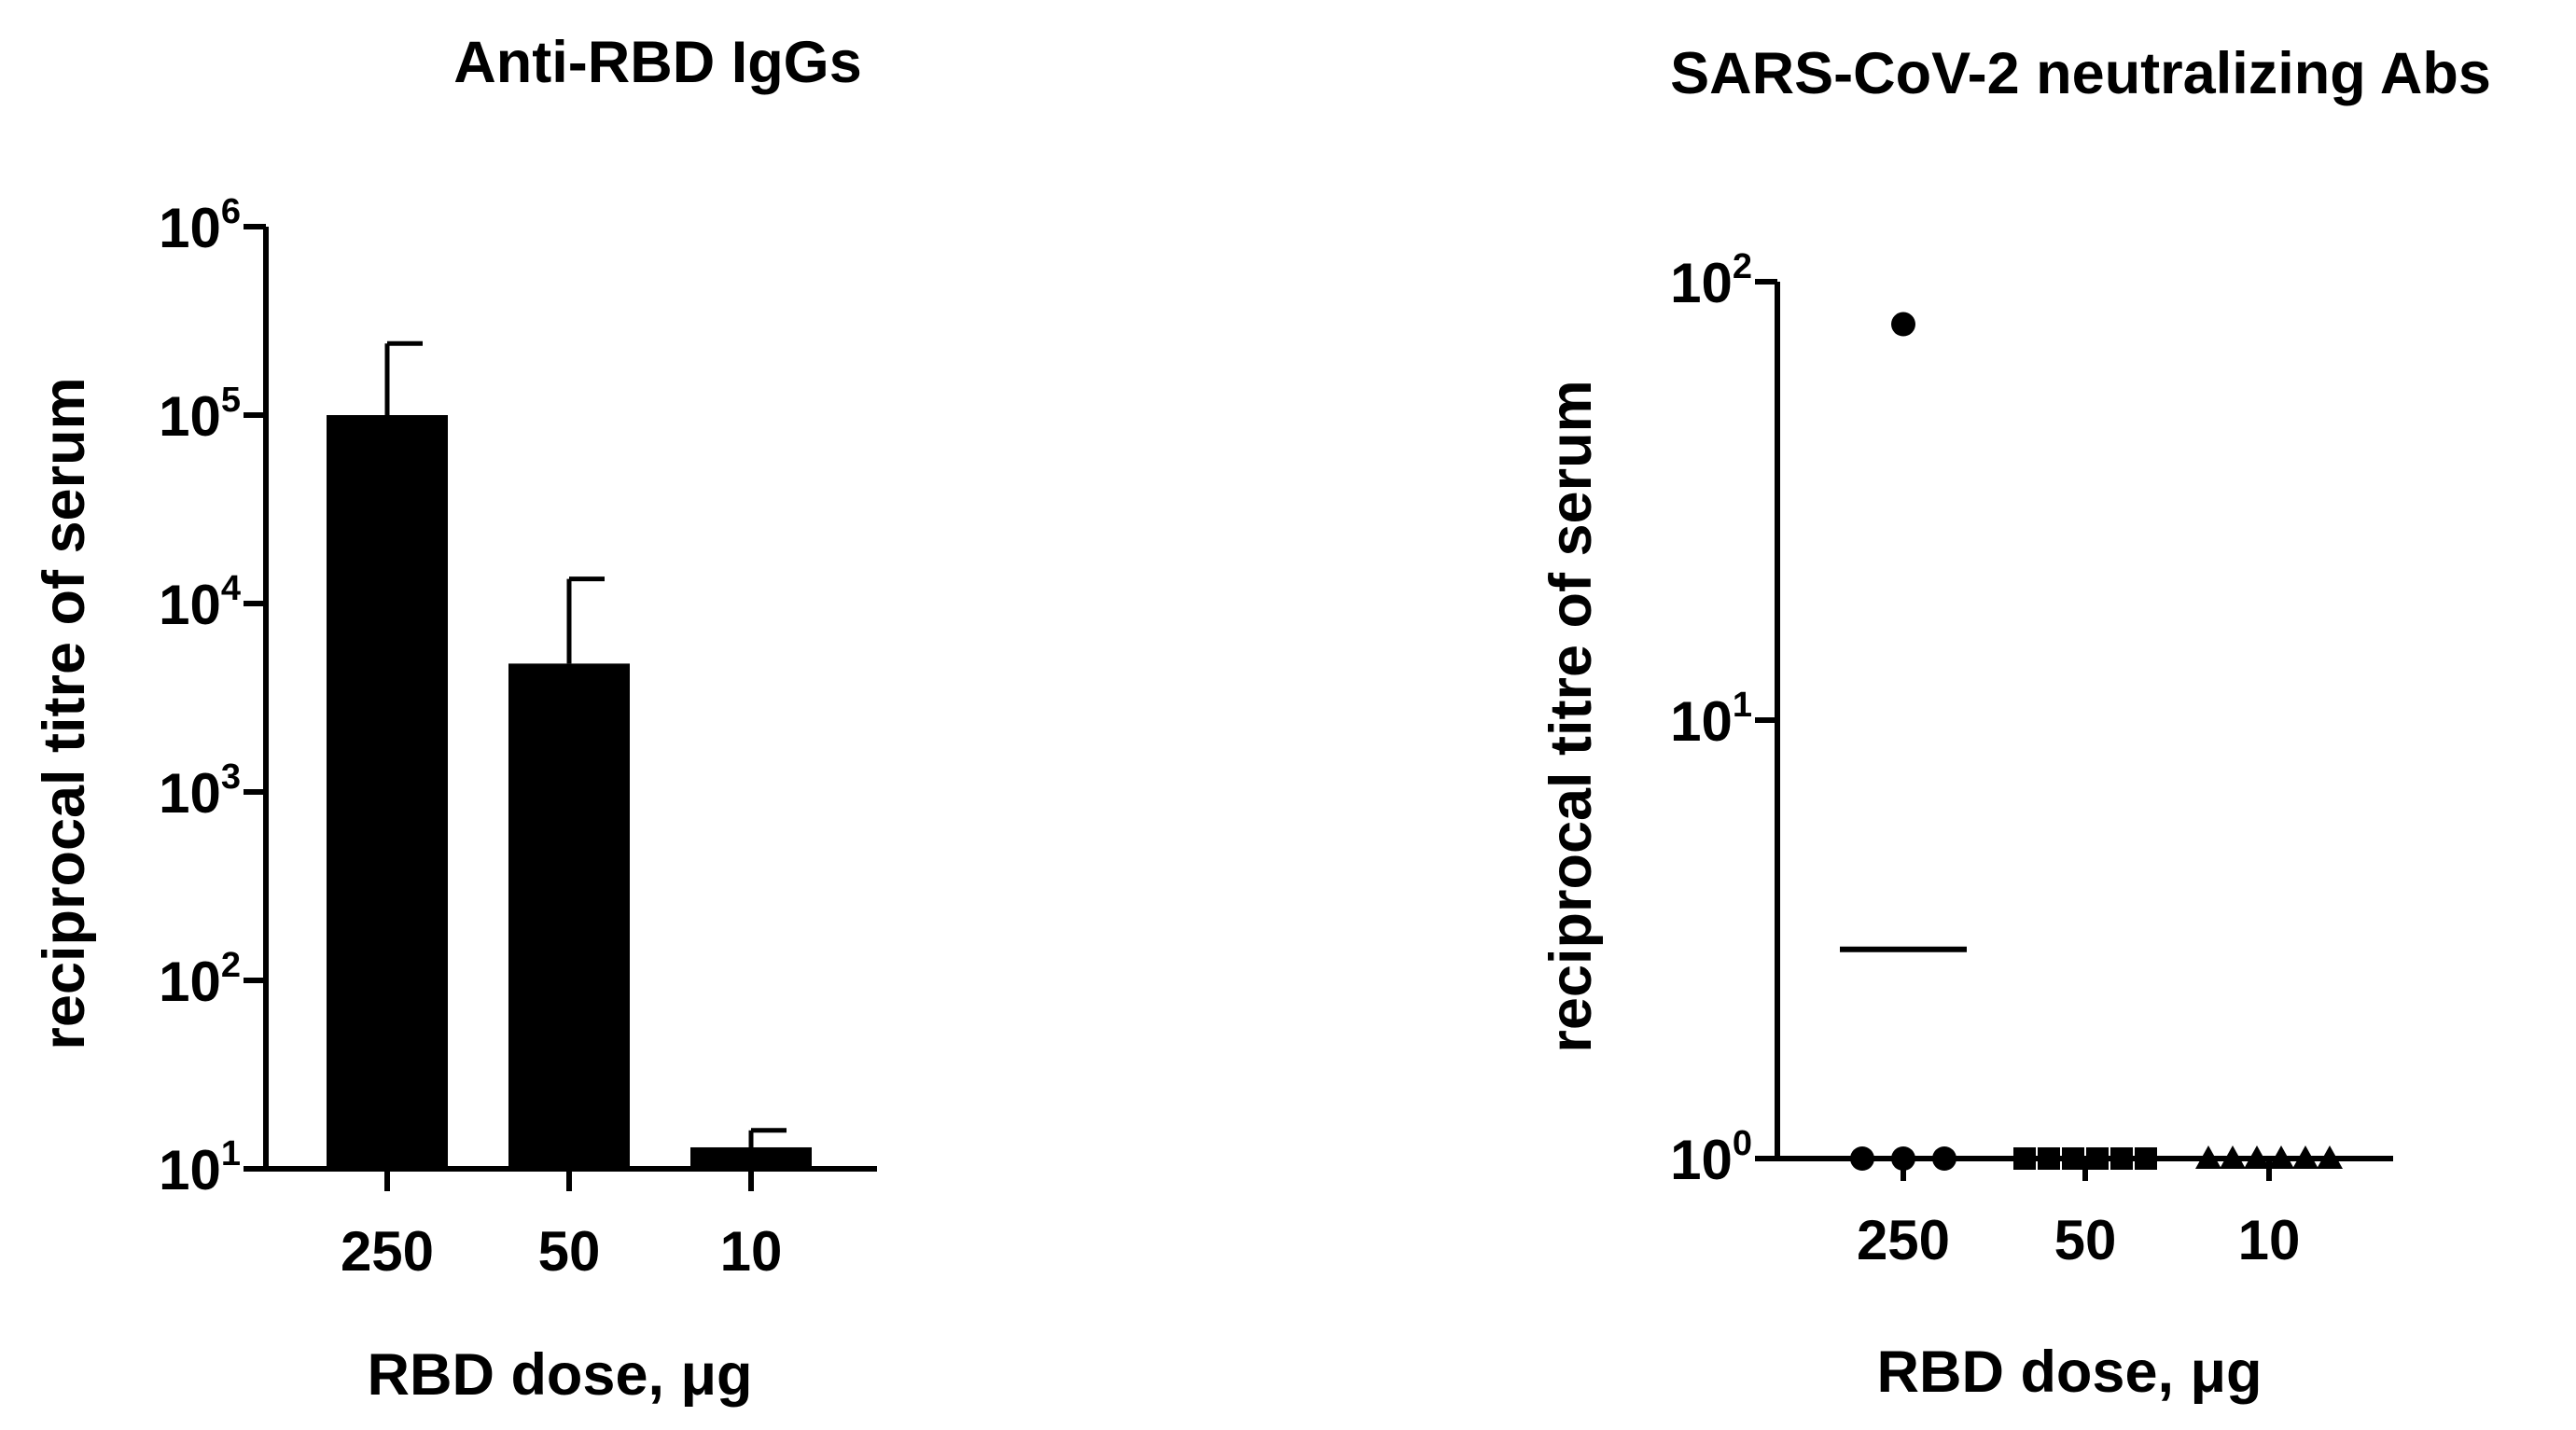 Image resolution: width=2576 pixels, height=1430 pixels. What do you see at coordinates (2085, 1240) in the screenshot?
I see `chart-b-xtick-label: 50` at bounding box center [2085, 1240].